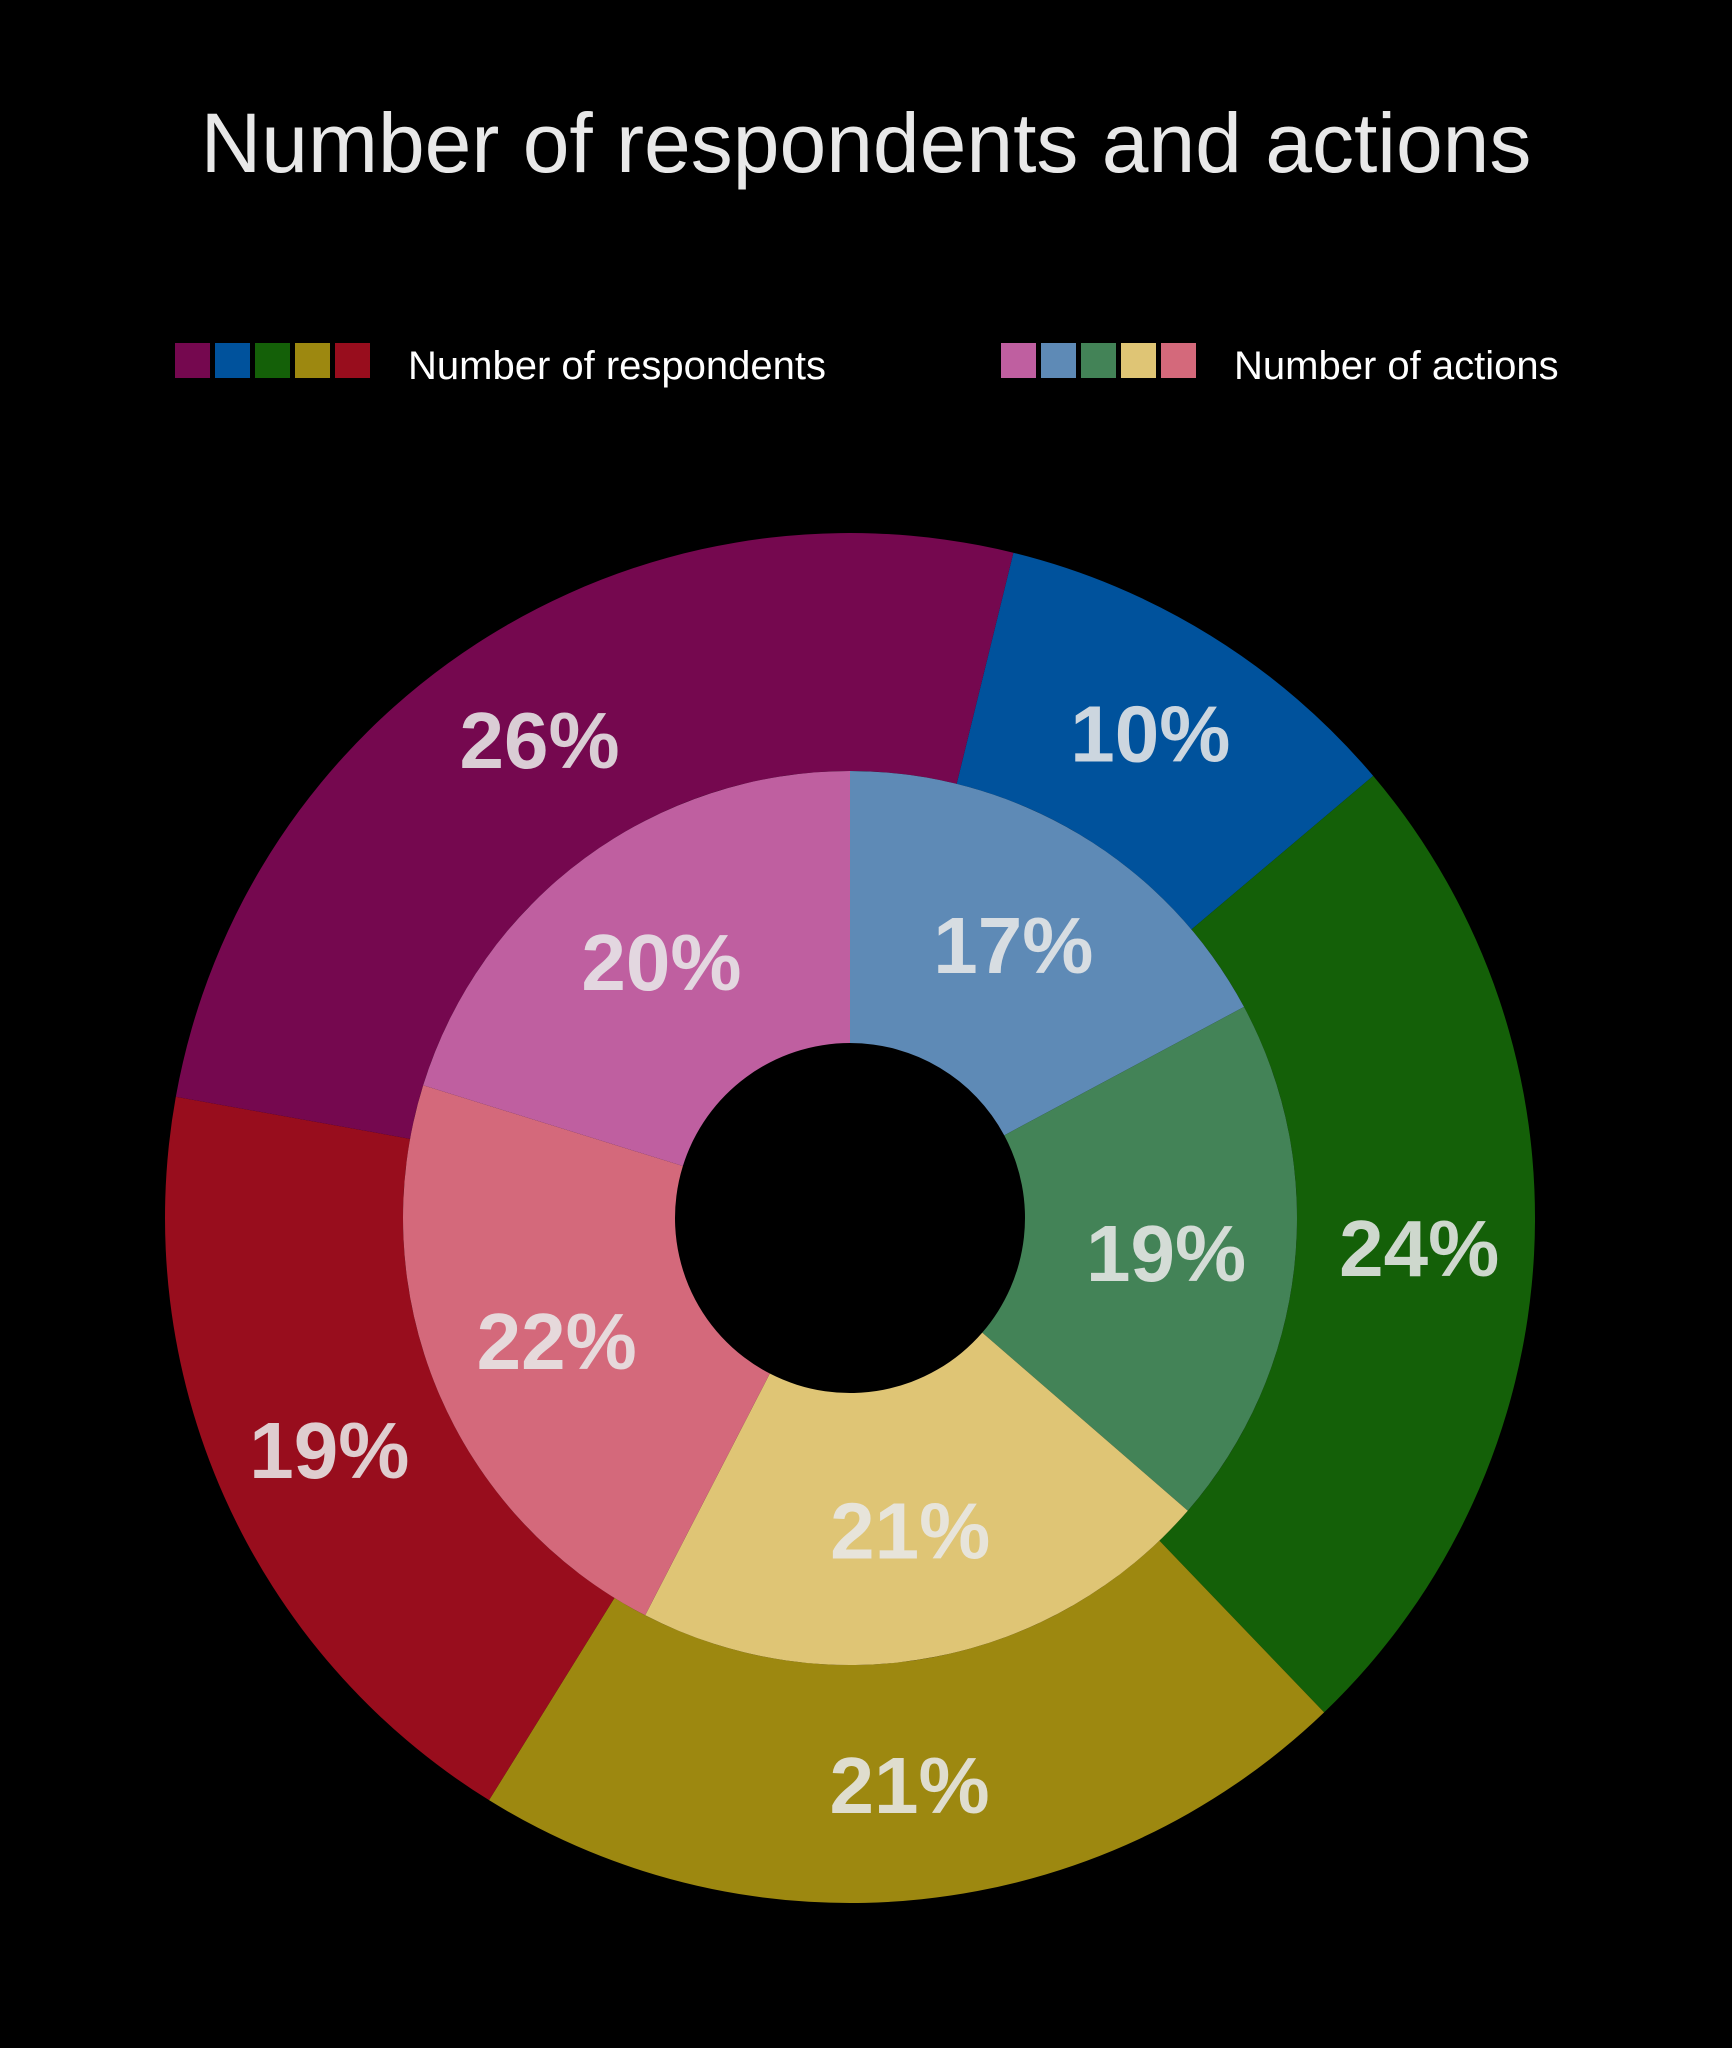 The width and height of the screenshot is (1732, 2048). I want to click on outer-slice-label-3: 21%, so click(910, 1785).